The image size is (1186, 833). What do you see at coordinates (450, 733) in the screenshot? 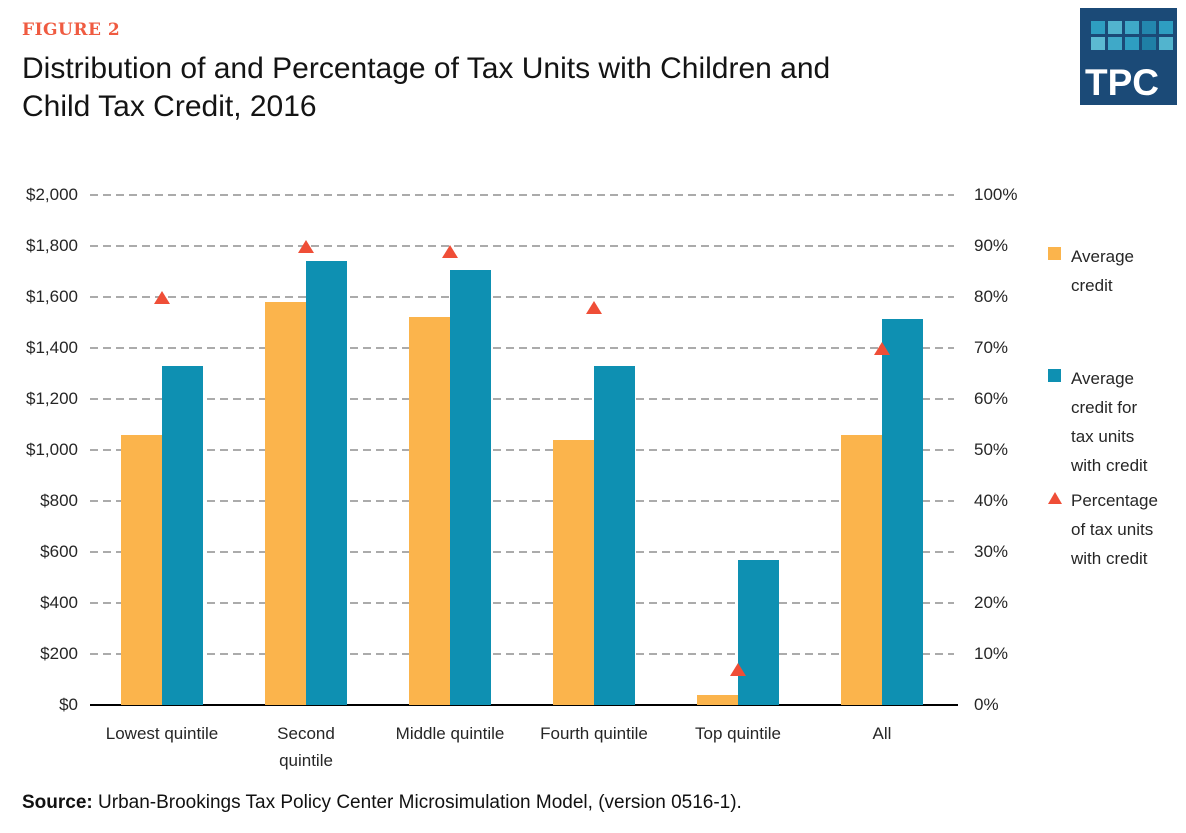
I see `x-axis-label-2: Middle quintile` at bounding box center [450, 733].